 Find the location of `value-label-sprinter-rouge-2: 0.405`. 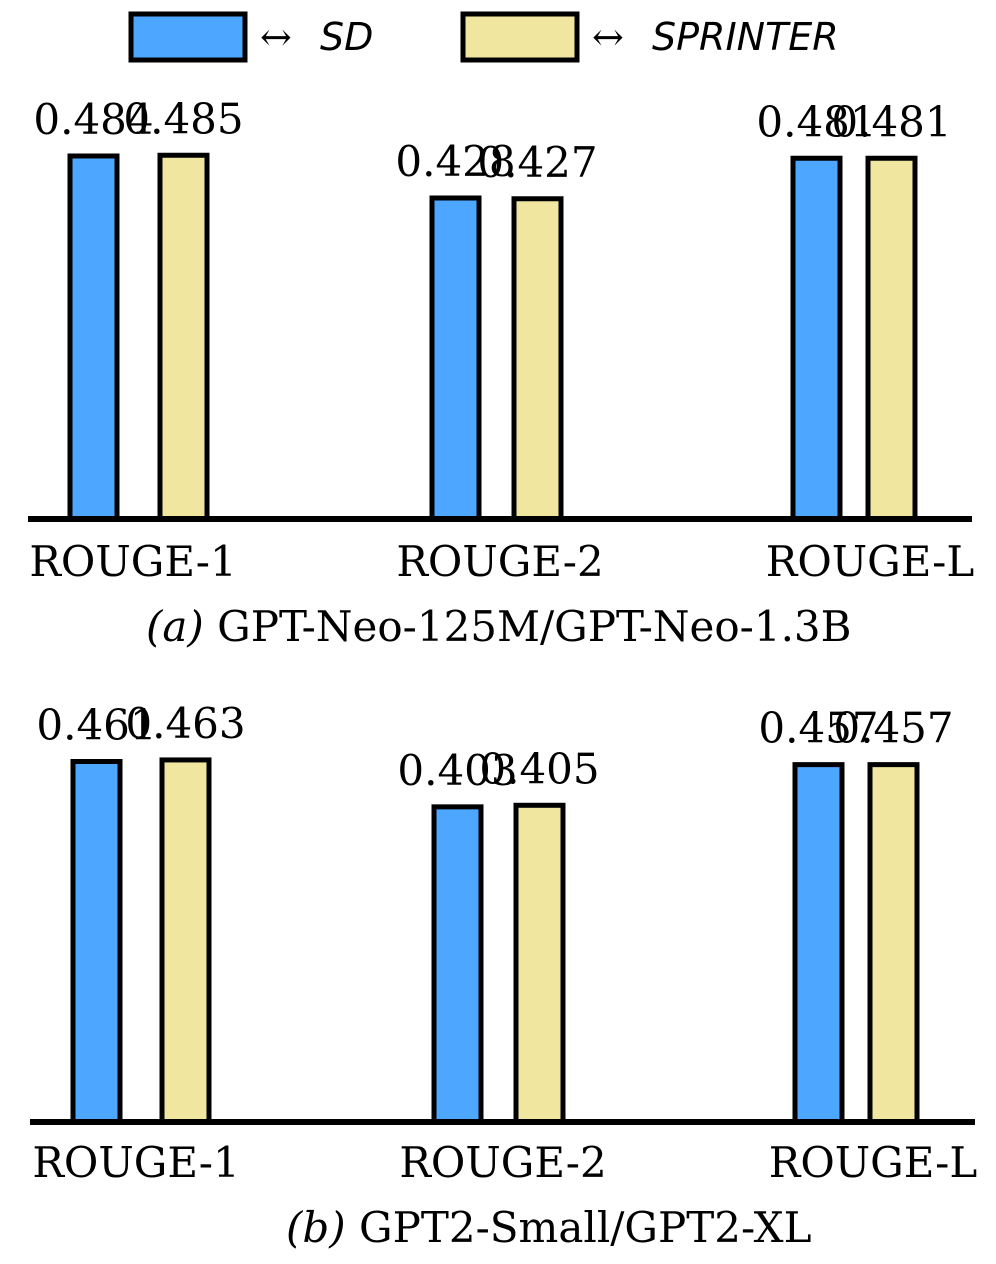

value-label-sprinter-rouge-2: 0.405 is located at coordinates (539, 768).